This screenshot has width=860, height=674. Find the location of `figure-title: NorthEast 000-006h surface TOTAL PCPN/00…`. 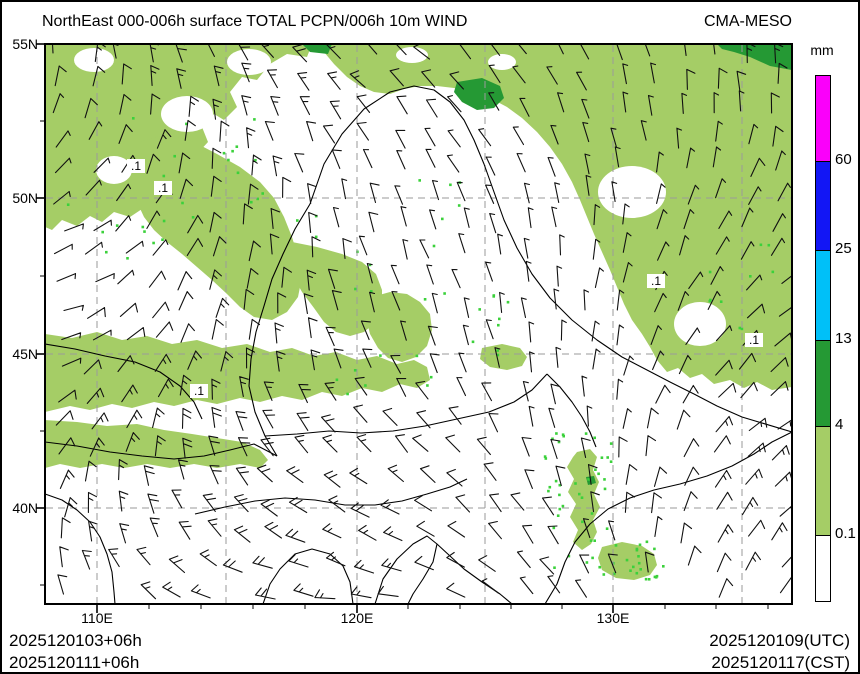

figure-title: NorthEast 000-006h surface TOTAL PCPN/00… is located at coordinates (255, 21).